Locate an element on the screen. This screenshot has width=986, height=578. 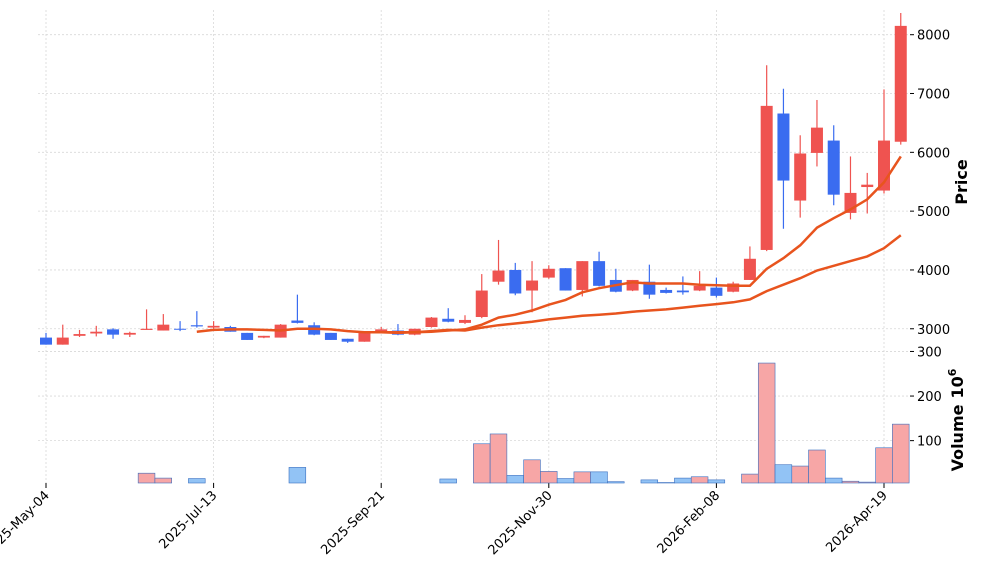
x-tick-label: 2026-Apr-19 is located at coordinates (856, 521).